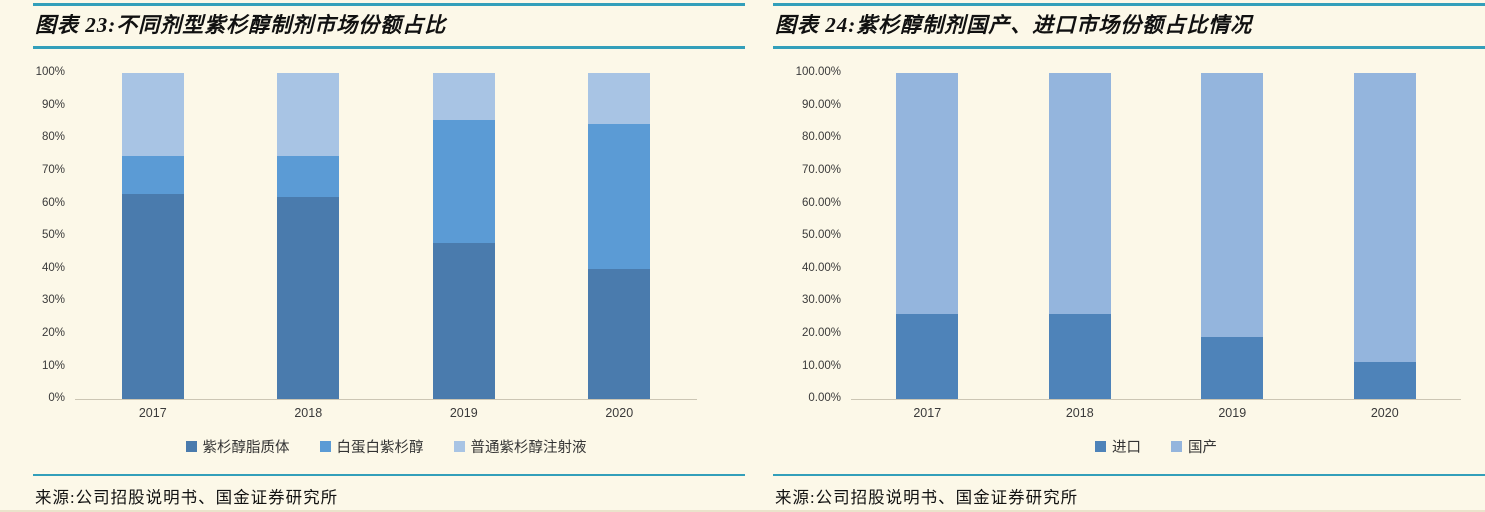  I want to click on y-tick-label: 70%, so click(53, 169).